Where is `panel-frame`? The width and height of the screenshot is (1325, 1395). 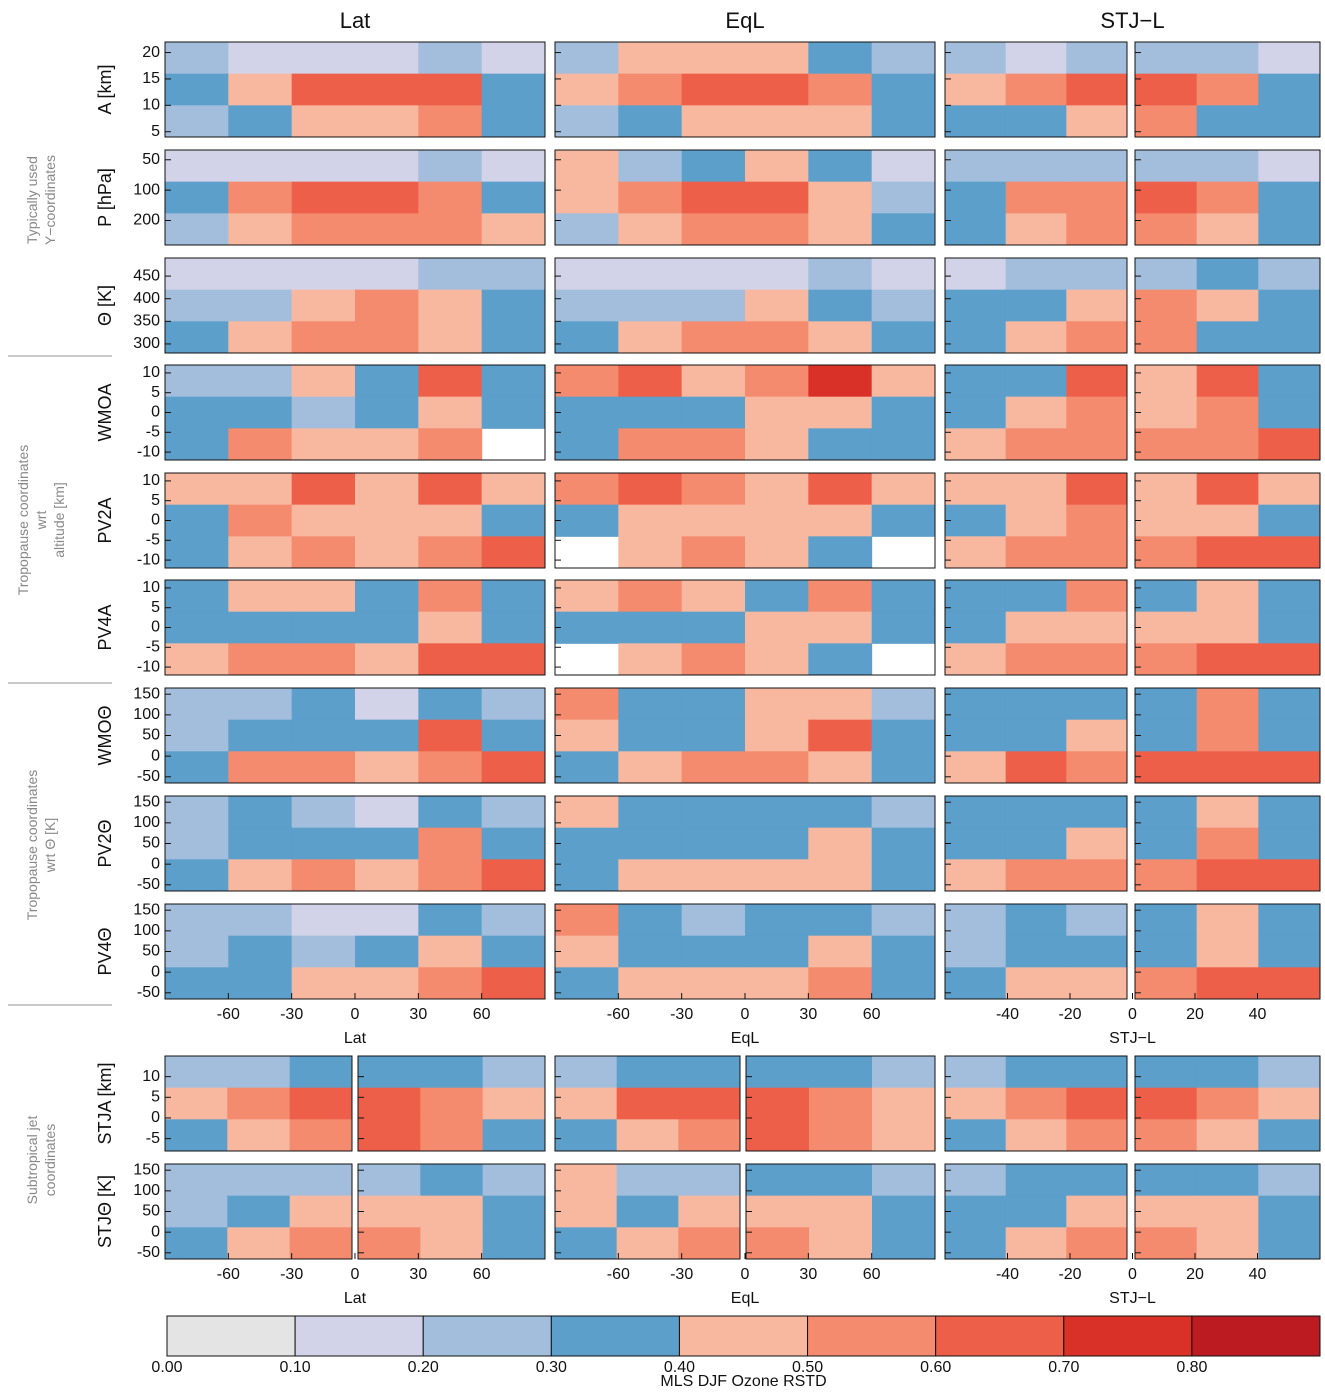 panel-frame is located at coordinates (1036, 197).